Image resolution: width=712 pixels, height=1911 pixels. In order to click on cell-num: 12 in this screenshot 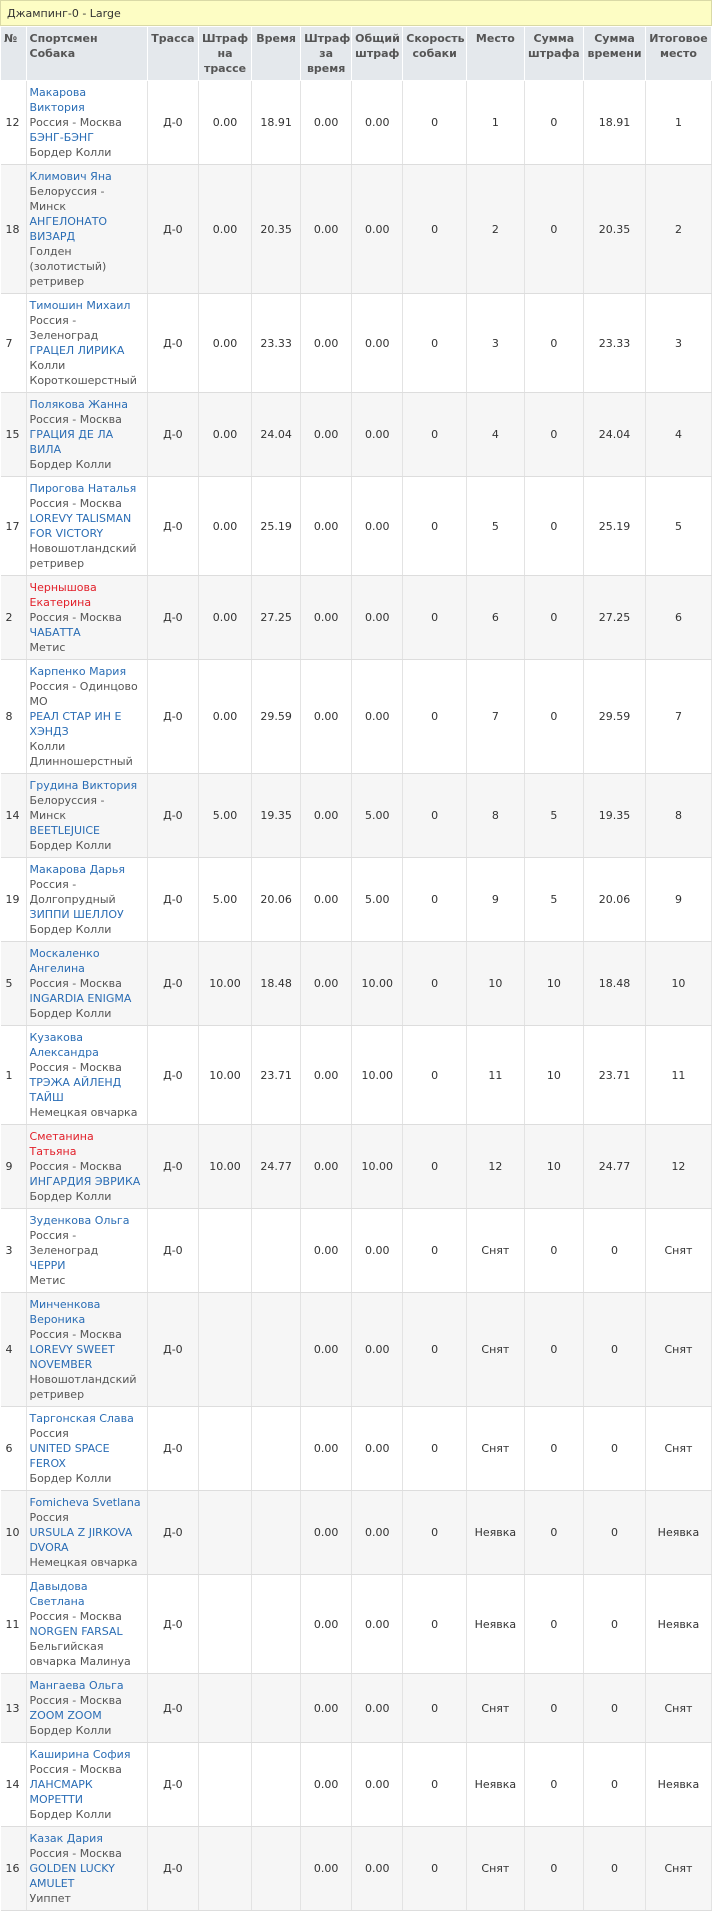, I will do `click(13, 122)`.